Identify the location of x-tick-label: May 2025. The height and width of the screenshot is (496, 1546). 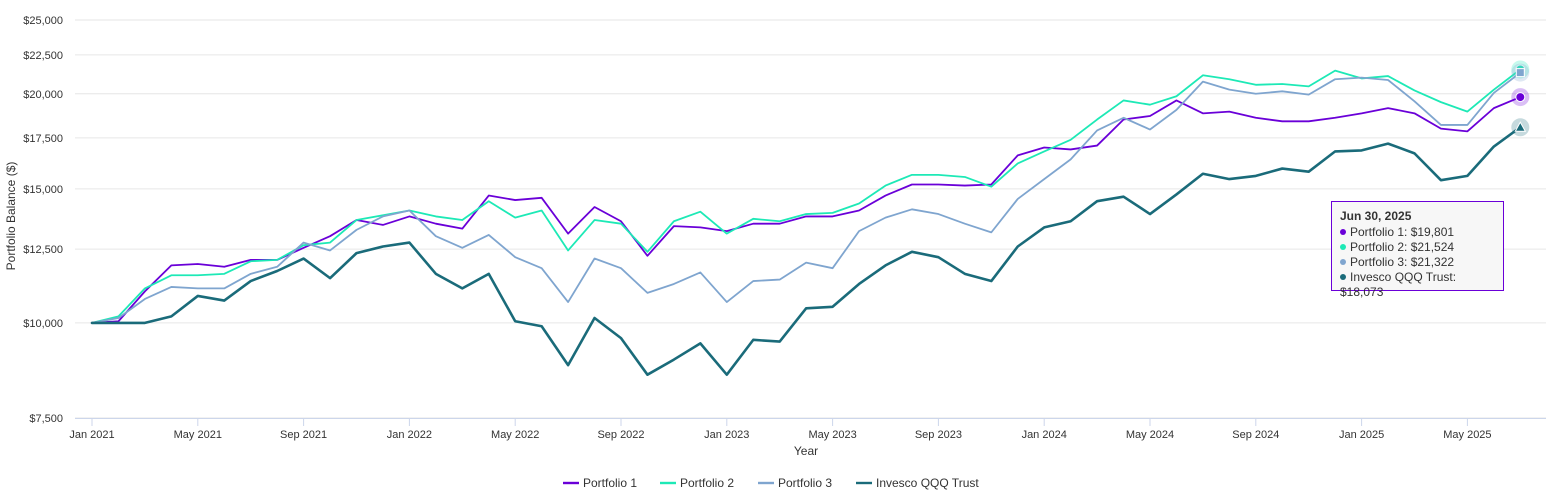
(1467, 435).